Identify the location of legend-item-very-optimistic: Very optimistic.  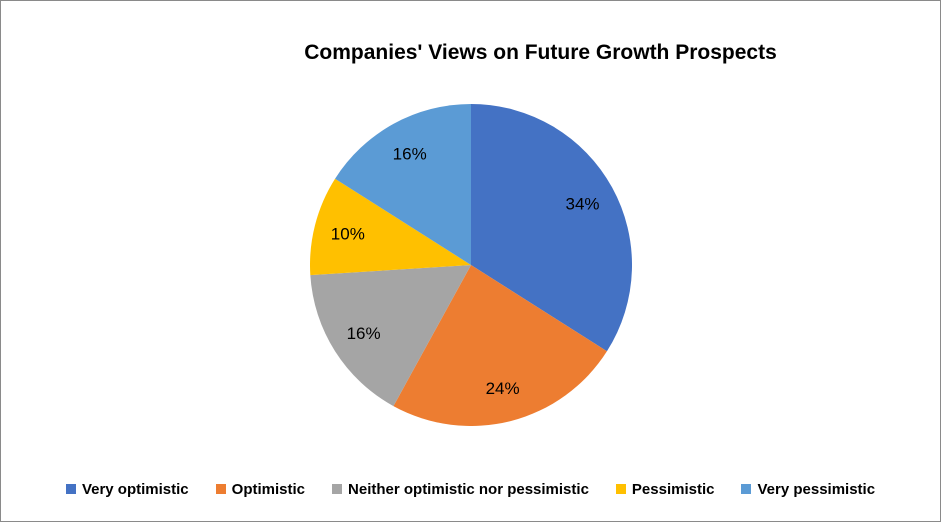
(127, 489).